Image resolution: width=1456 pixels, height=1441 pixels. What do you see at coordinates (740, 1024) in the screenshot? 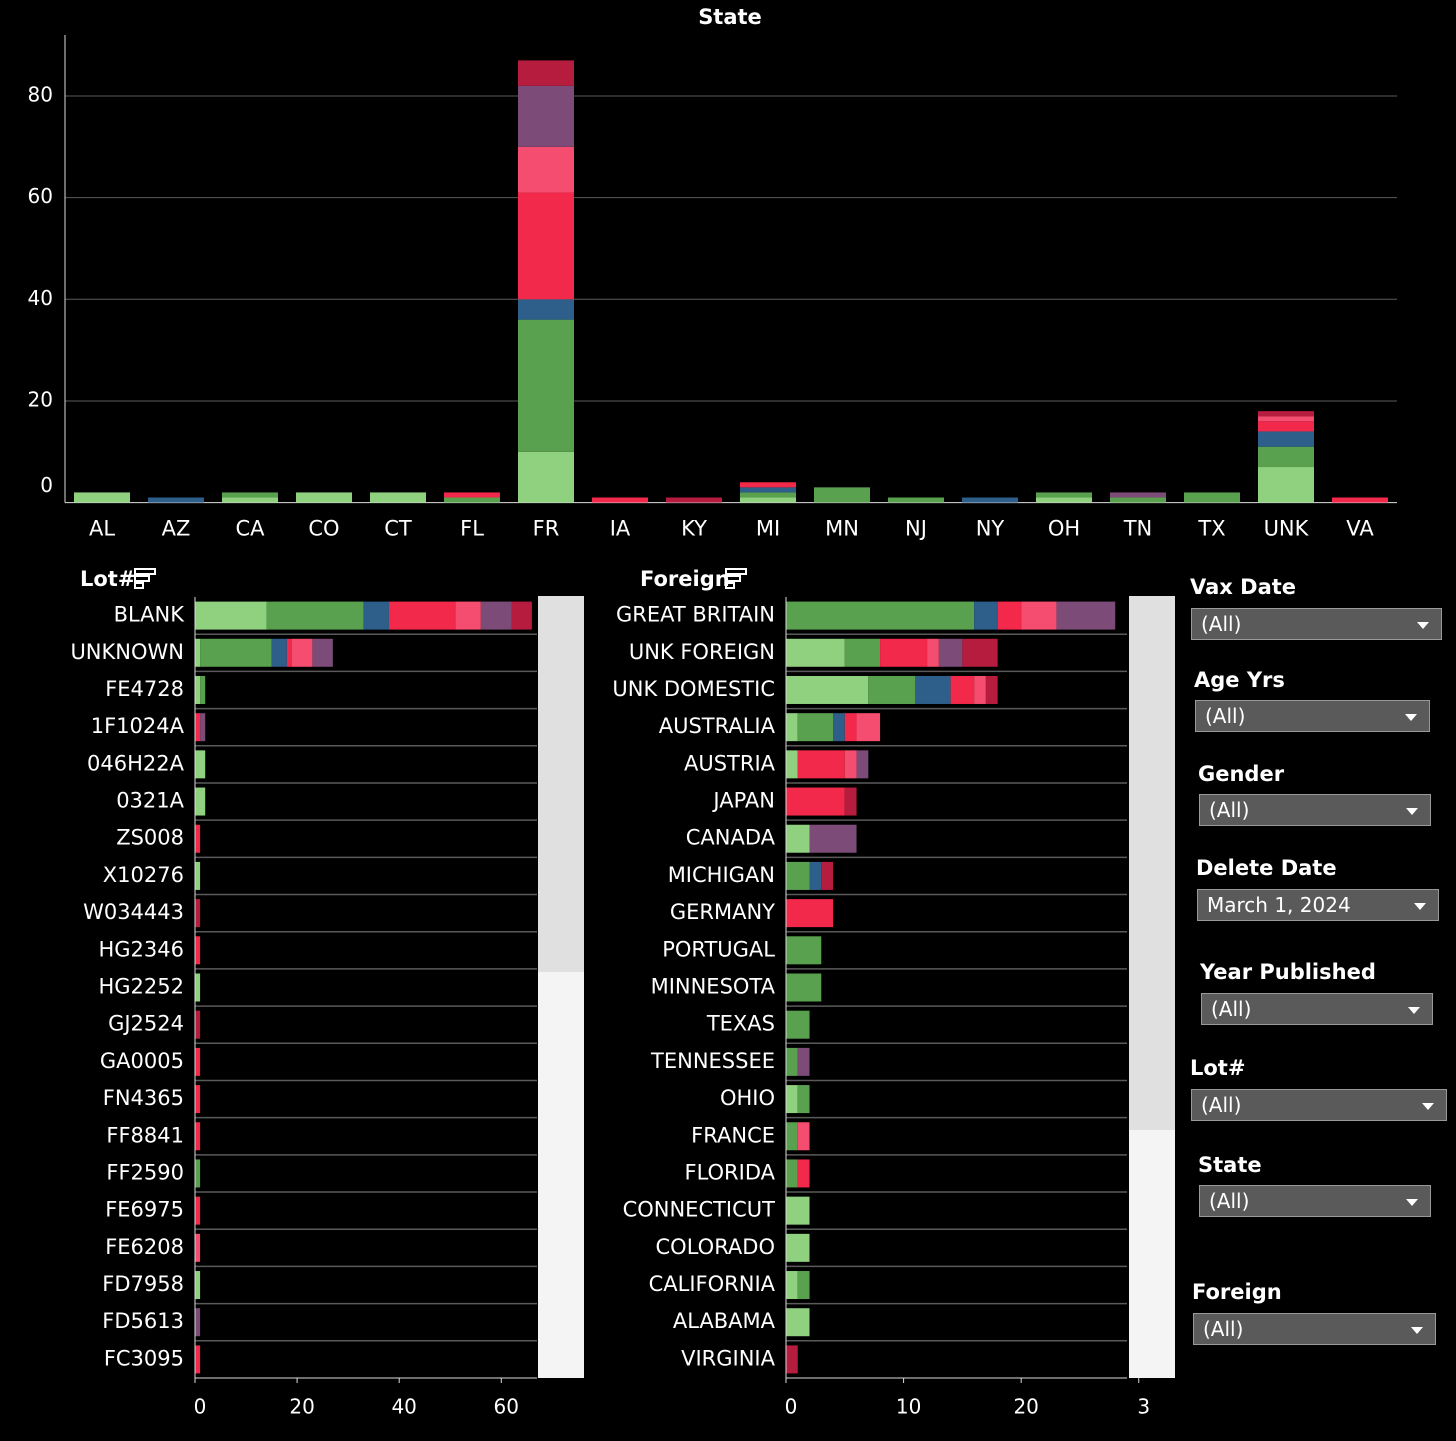
I see `y-tick-label: TEXAS` at bounding box center [740, 1024].